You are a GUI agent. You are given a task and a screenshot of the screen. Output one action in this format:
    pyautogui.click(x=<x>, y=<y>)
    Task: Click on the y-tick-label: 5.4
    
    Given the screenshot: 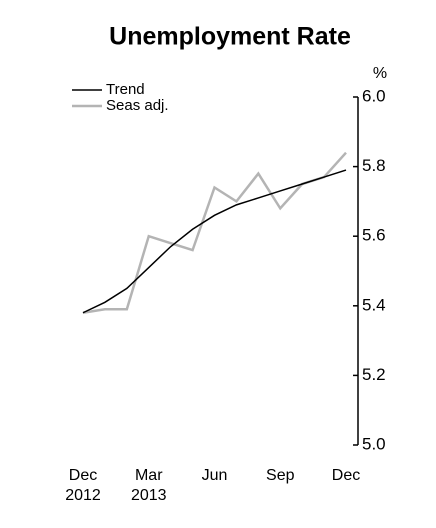 What is the action you would take?
    pyautogui.click(x=374, y=304)
    